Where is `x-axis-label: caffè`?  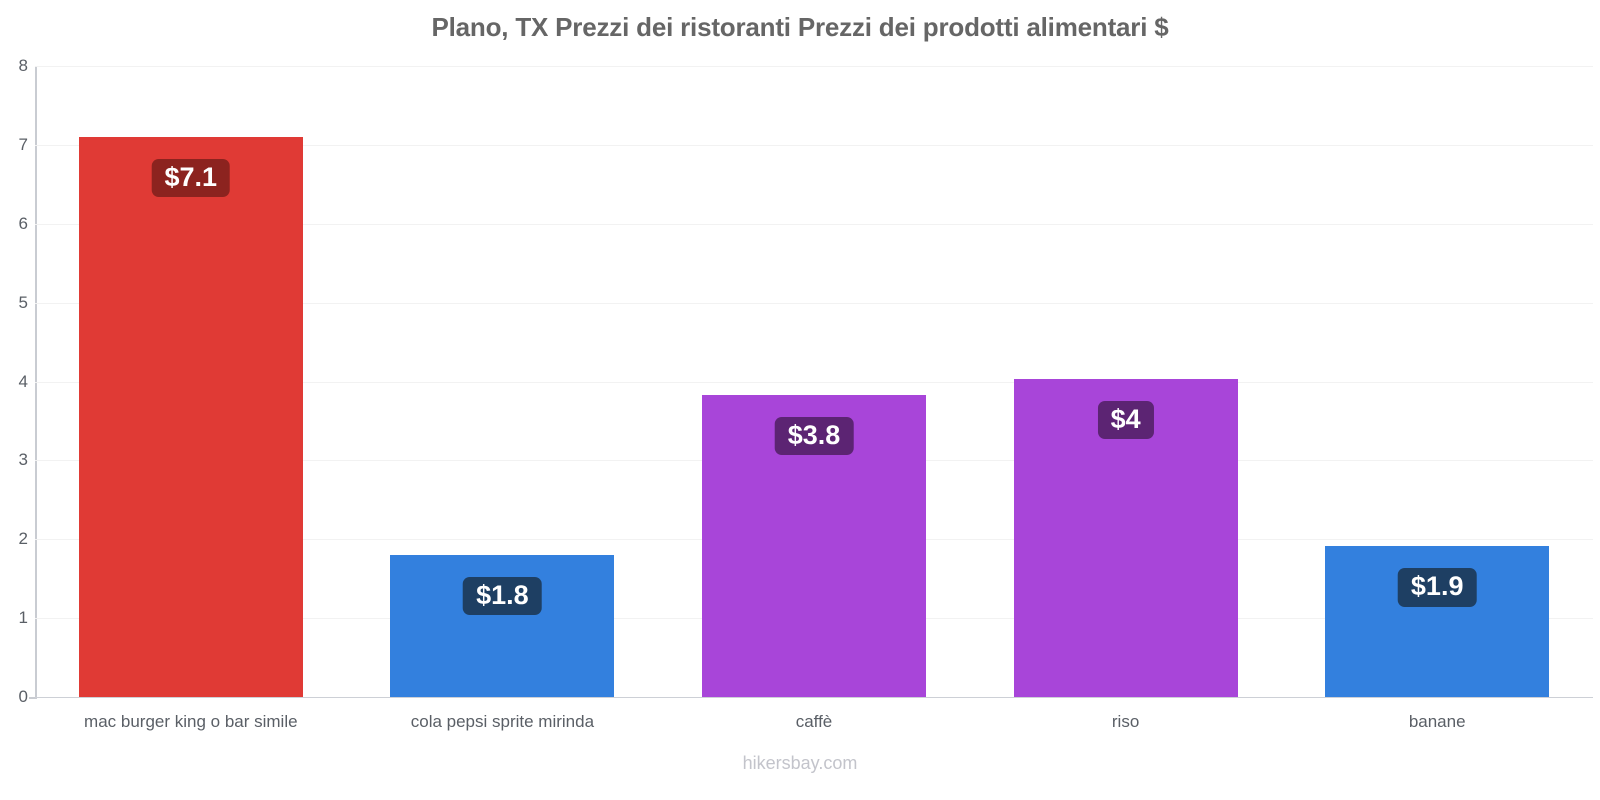 x-axis-label: caffè is located at coordinates (814, 721).